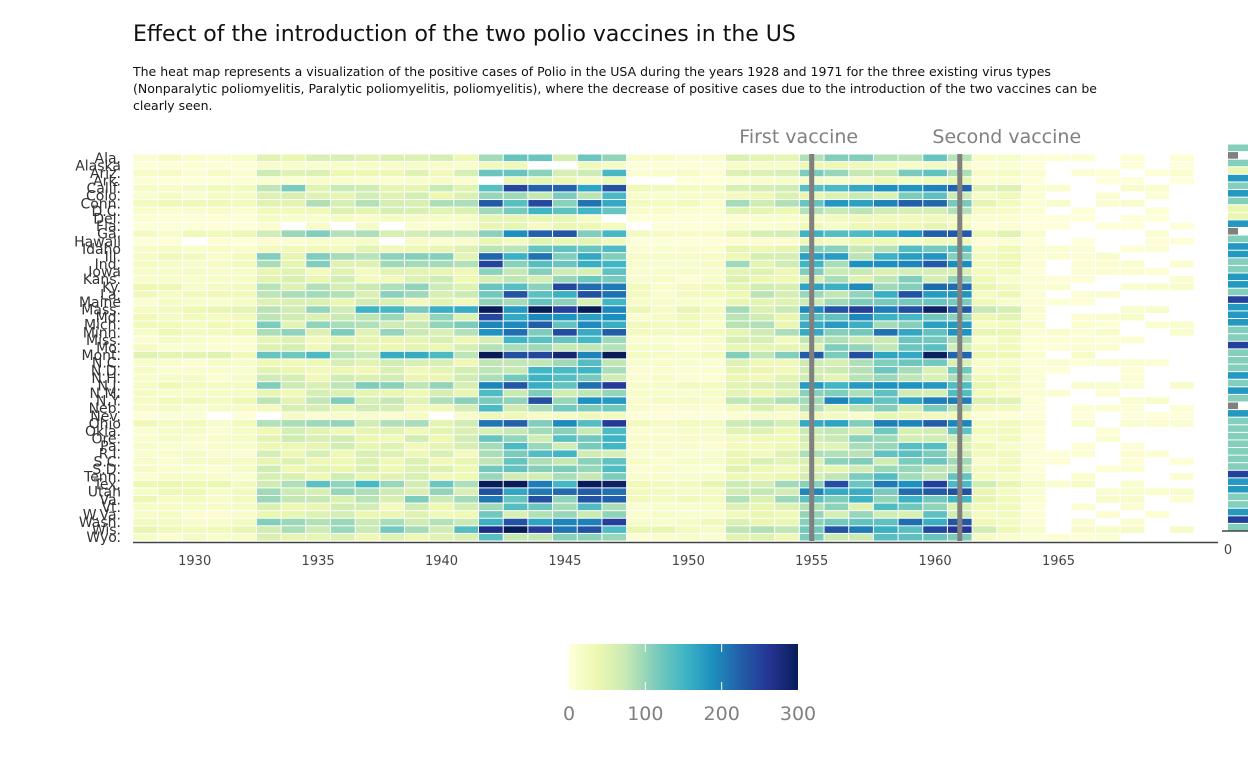  What do you see at coordinates (108, 159) in the screenshot?
I see `row-label: Ala.` at bounding box center [108, 159].